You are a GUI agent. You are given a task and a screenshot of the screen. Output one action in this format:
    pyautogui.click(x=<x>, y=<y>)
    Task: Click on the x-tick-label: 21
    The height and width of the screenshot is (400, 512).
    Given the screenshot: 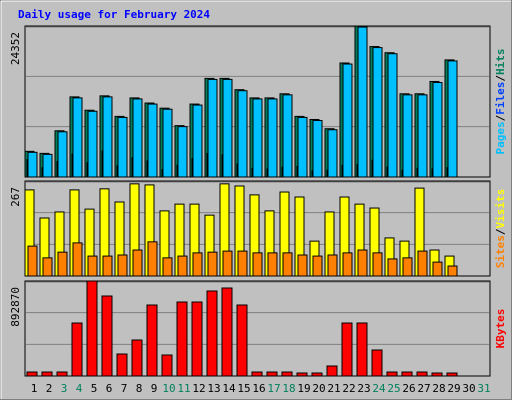 What is the action you would take?
    pyautogui.click(x=333, y=388)
    